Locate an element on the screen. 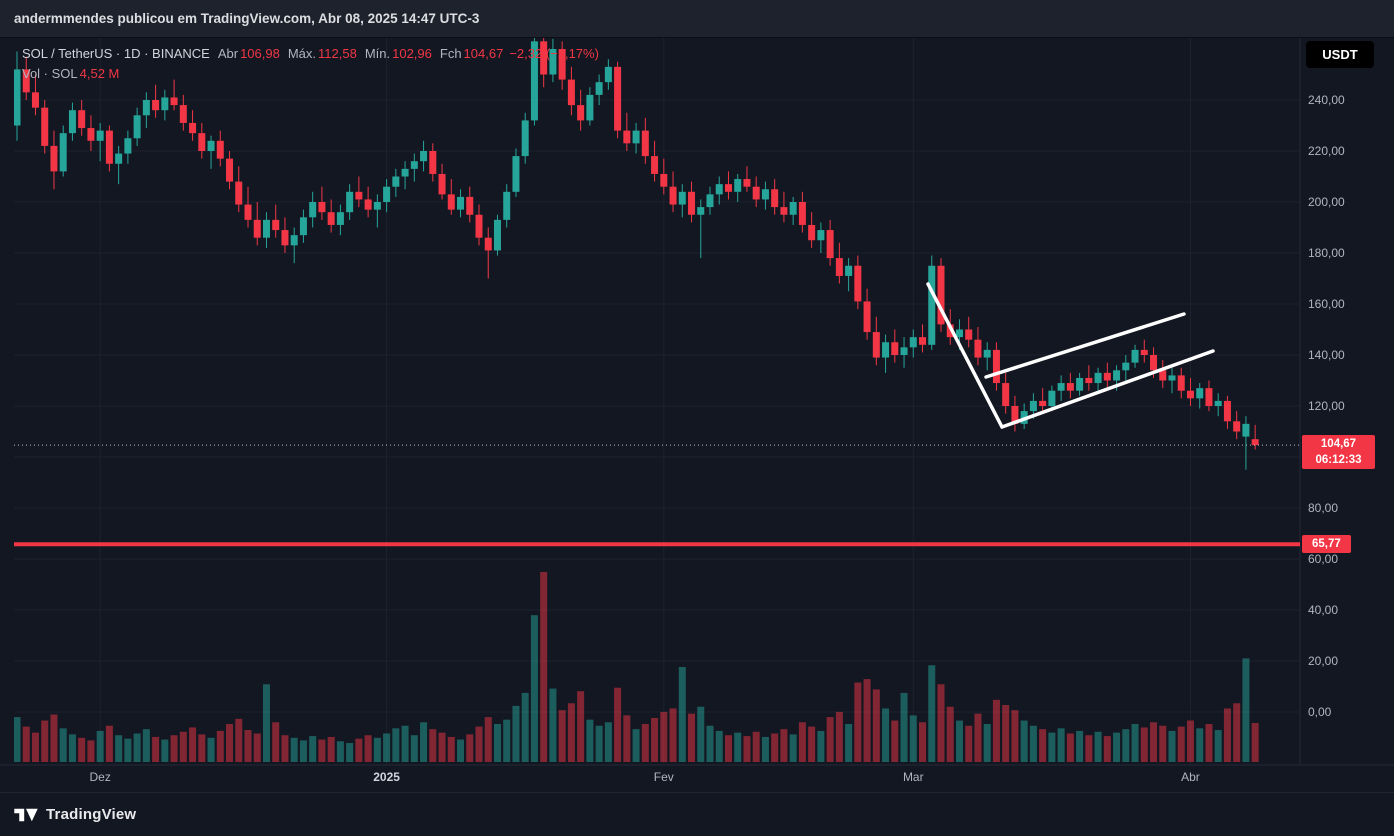 This screenshot has width=1394, height=836. price-tick-label: 60,00 is located at coordinates (1323, 559).